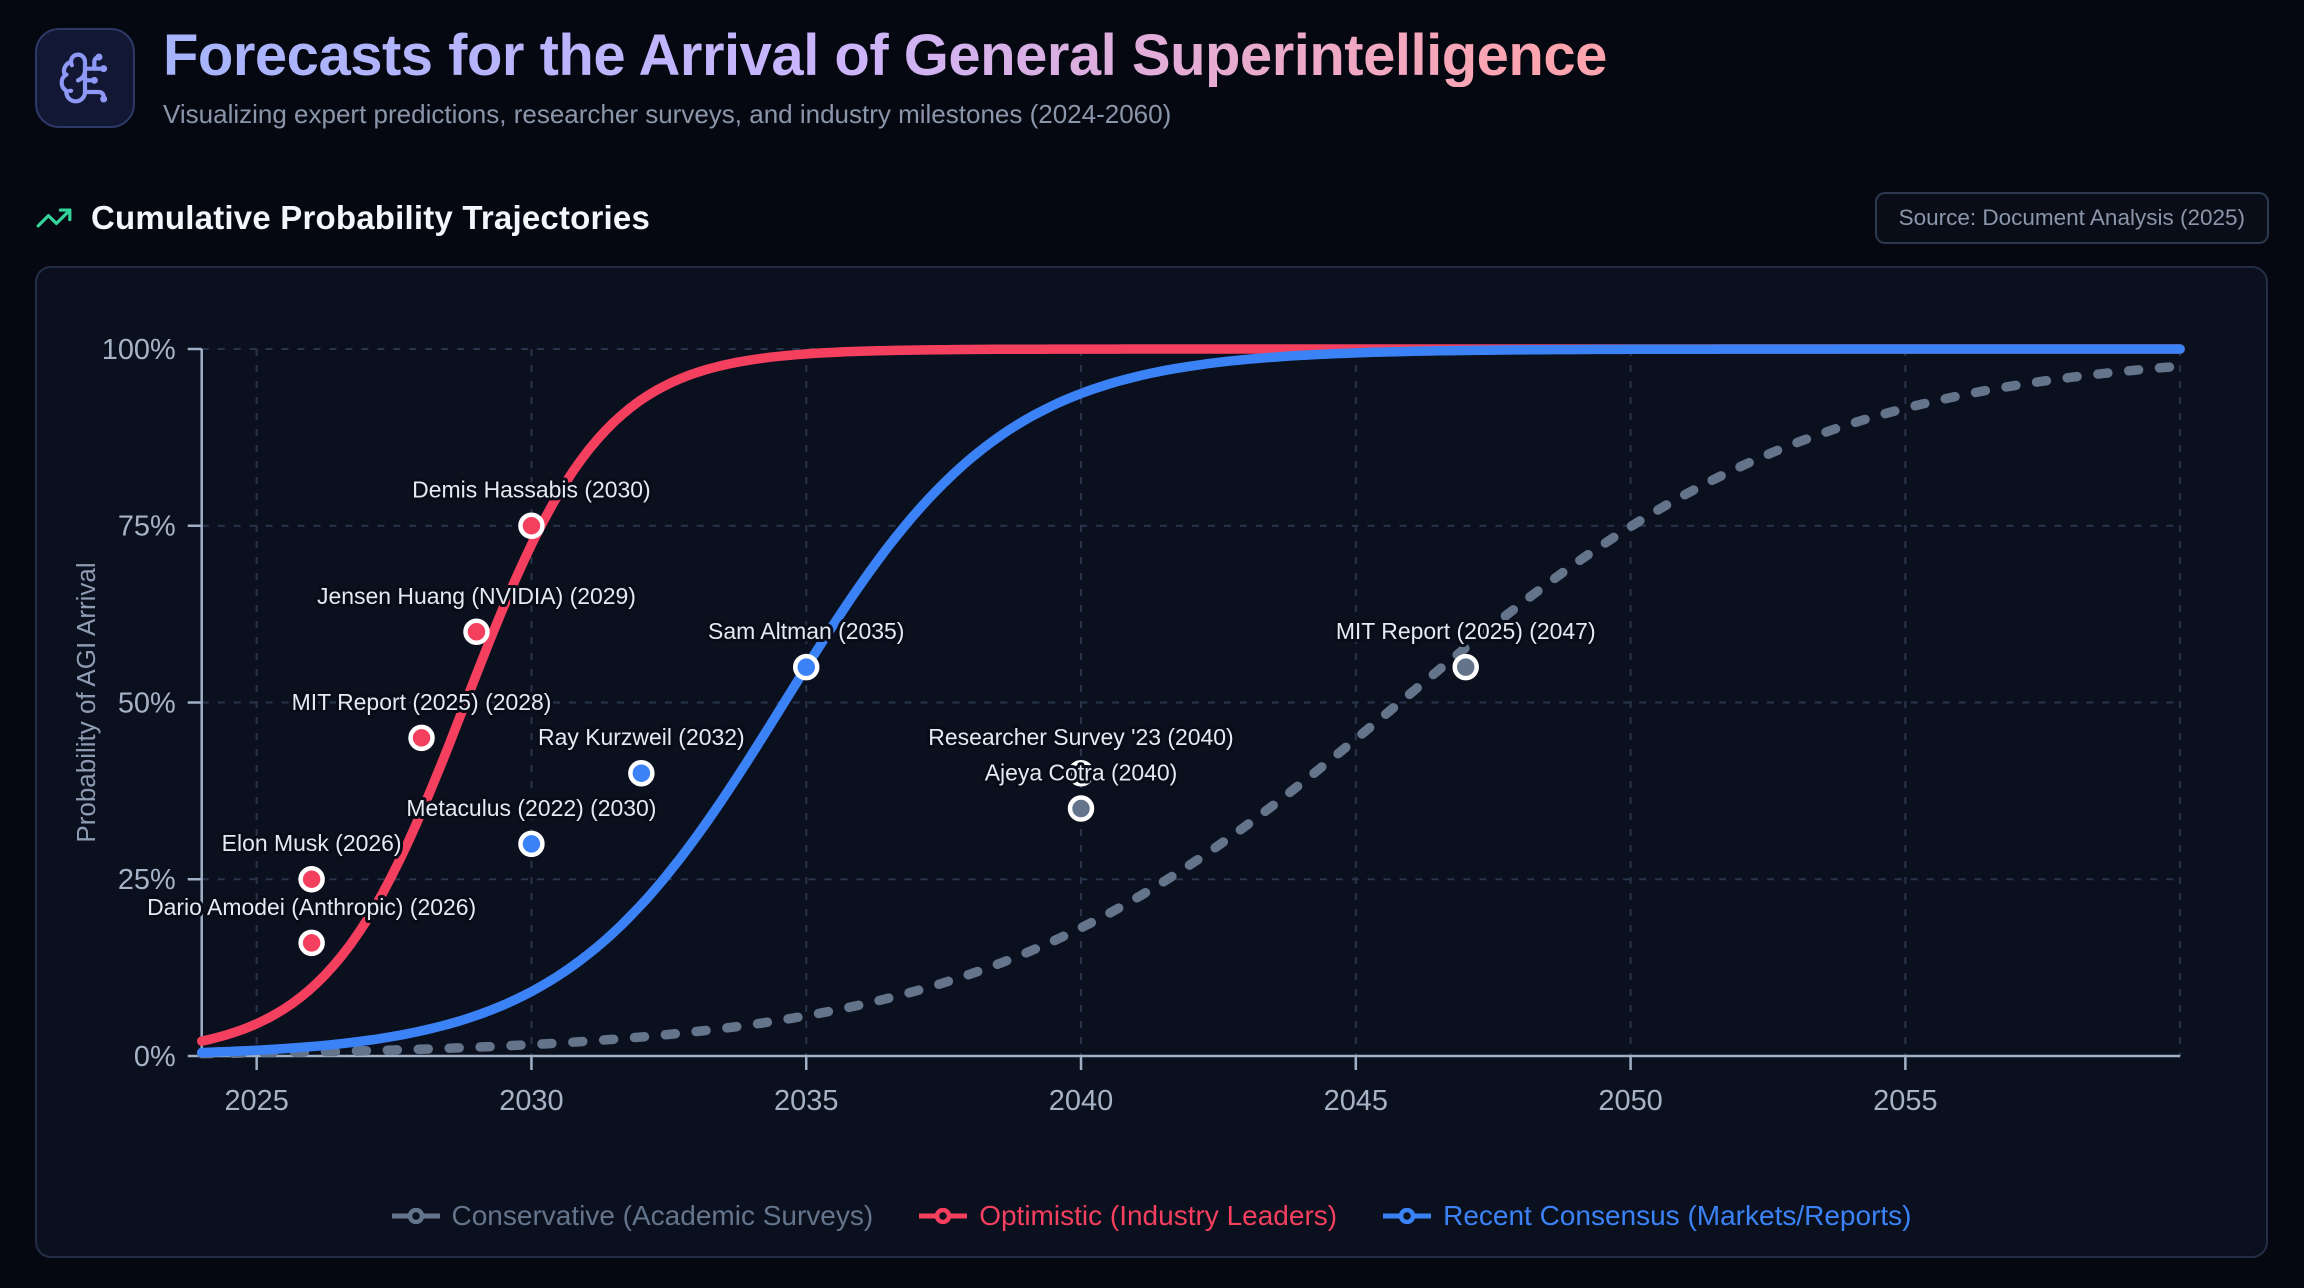 This screenshot has height=1288, width=2304. What do you see at coordinates (86, 702) in the screenshot?
I see `y-axis-title: Probability of AGI Arrival` at bounding box center [86, 702].